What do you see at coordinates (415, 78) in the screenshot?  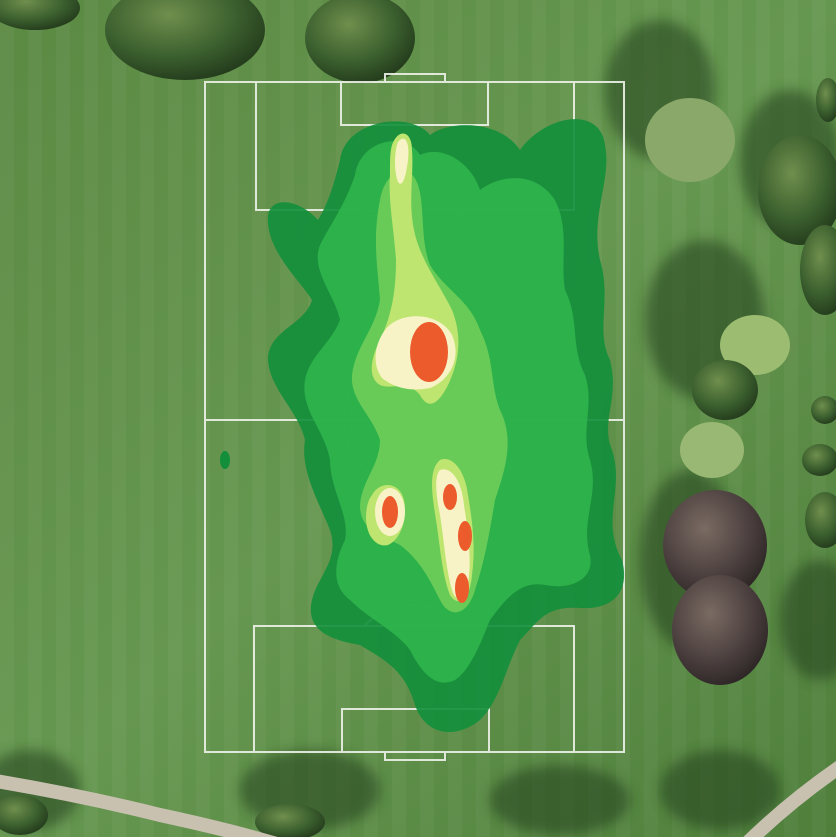 I see `goal-top` at bounding box center [415, 78].